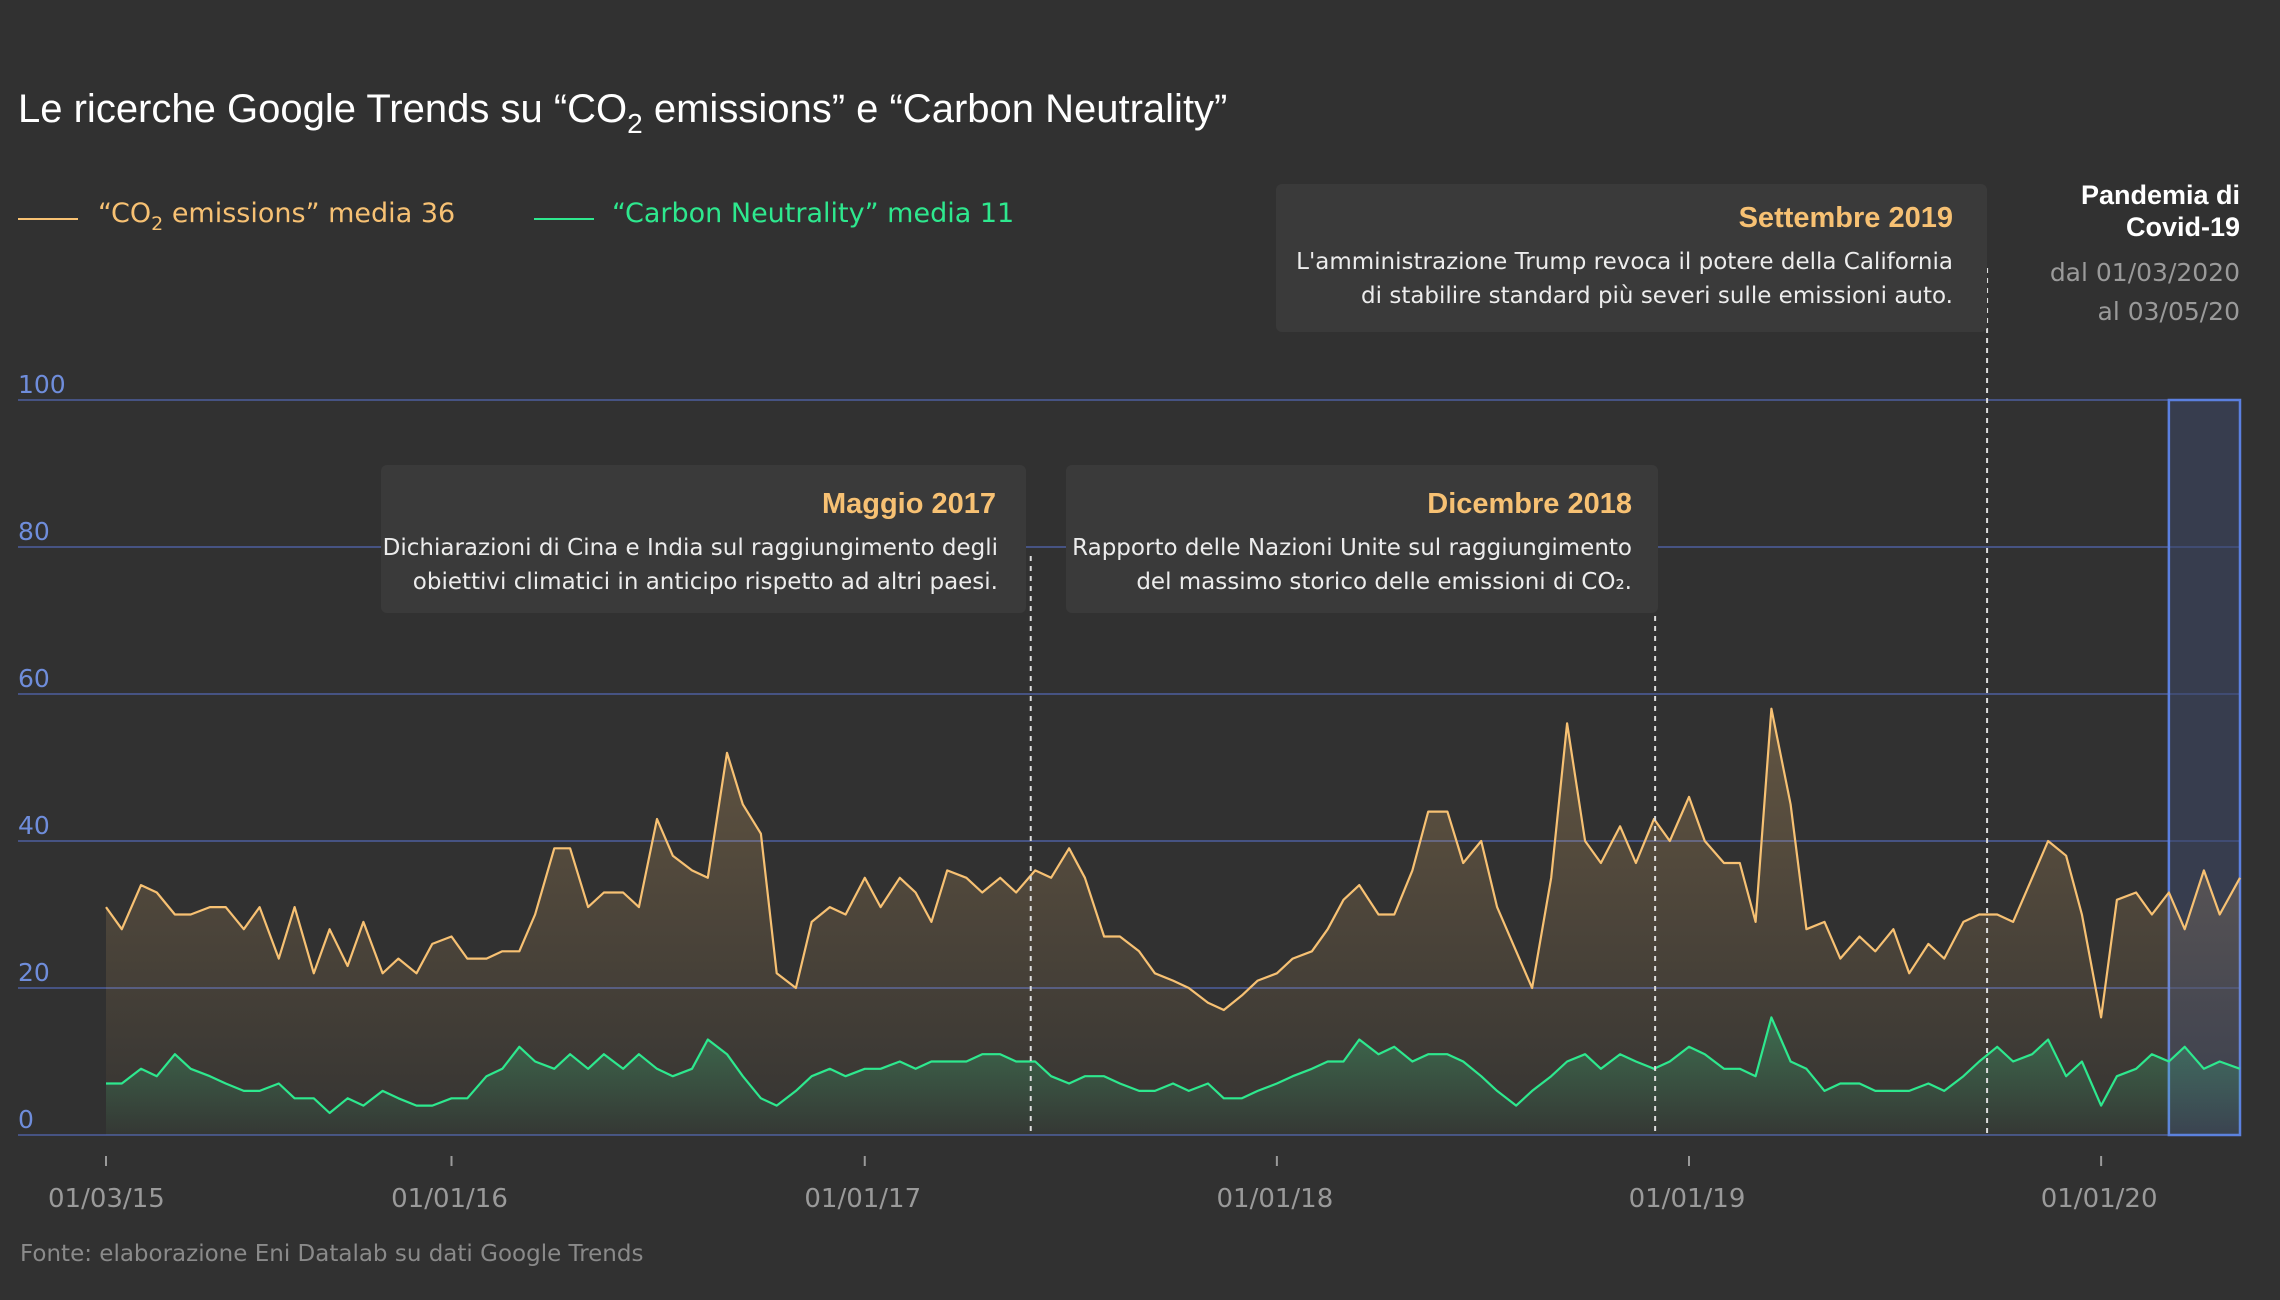 This screenshot has width=2280, height=1300. I want to click on y-tick-label: 20, so click(34, 972).